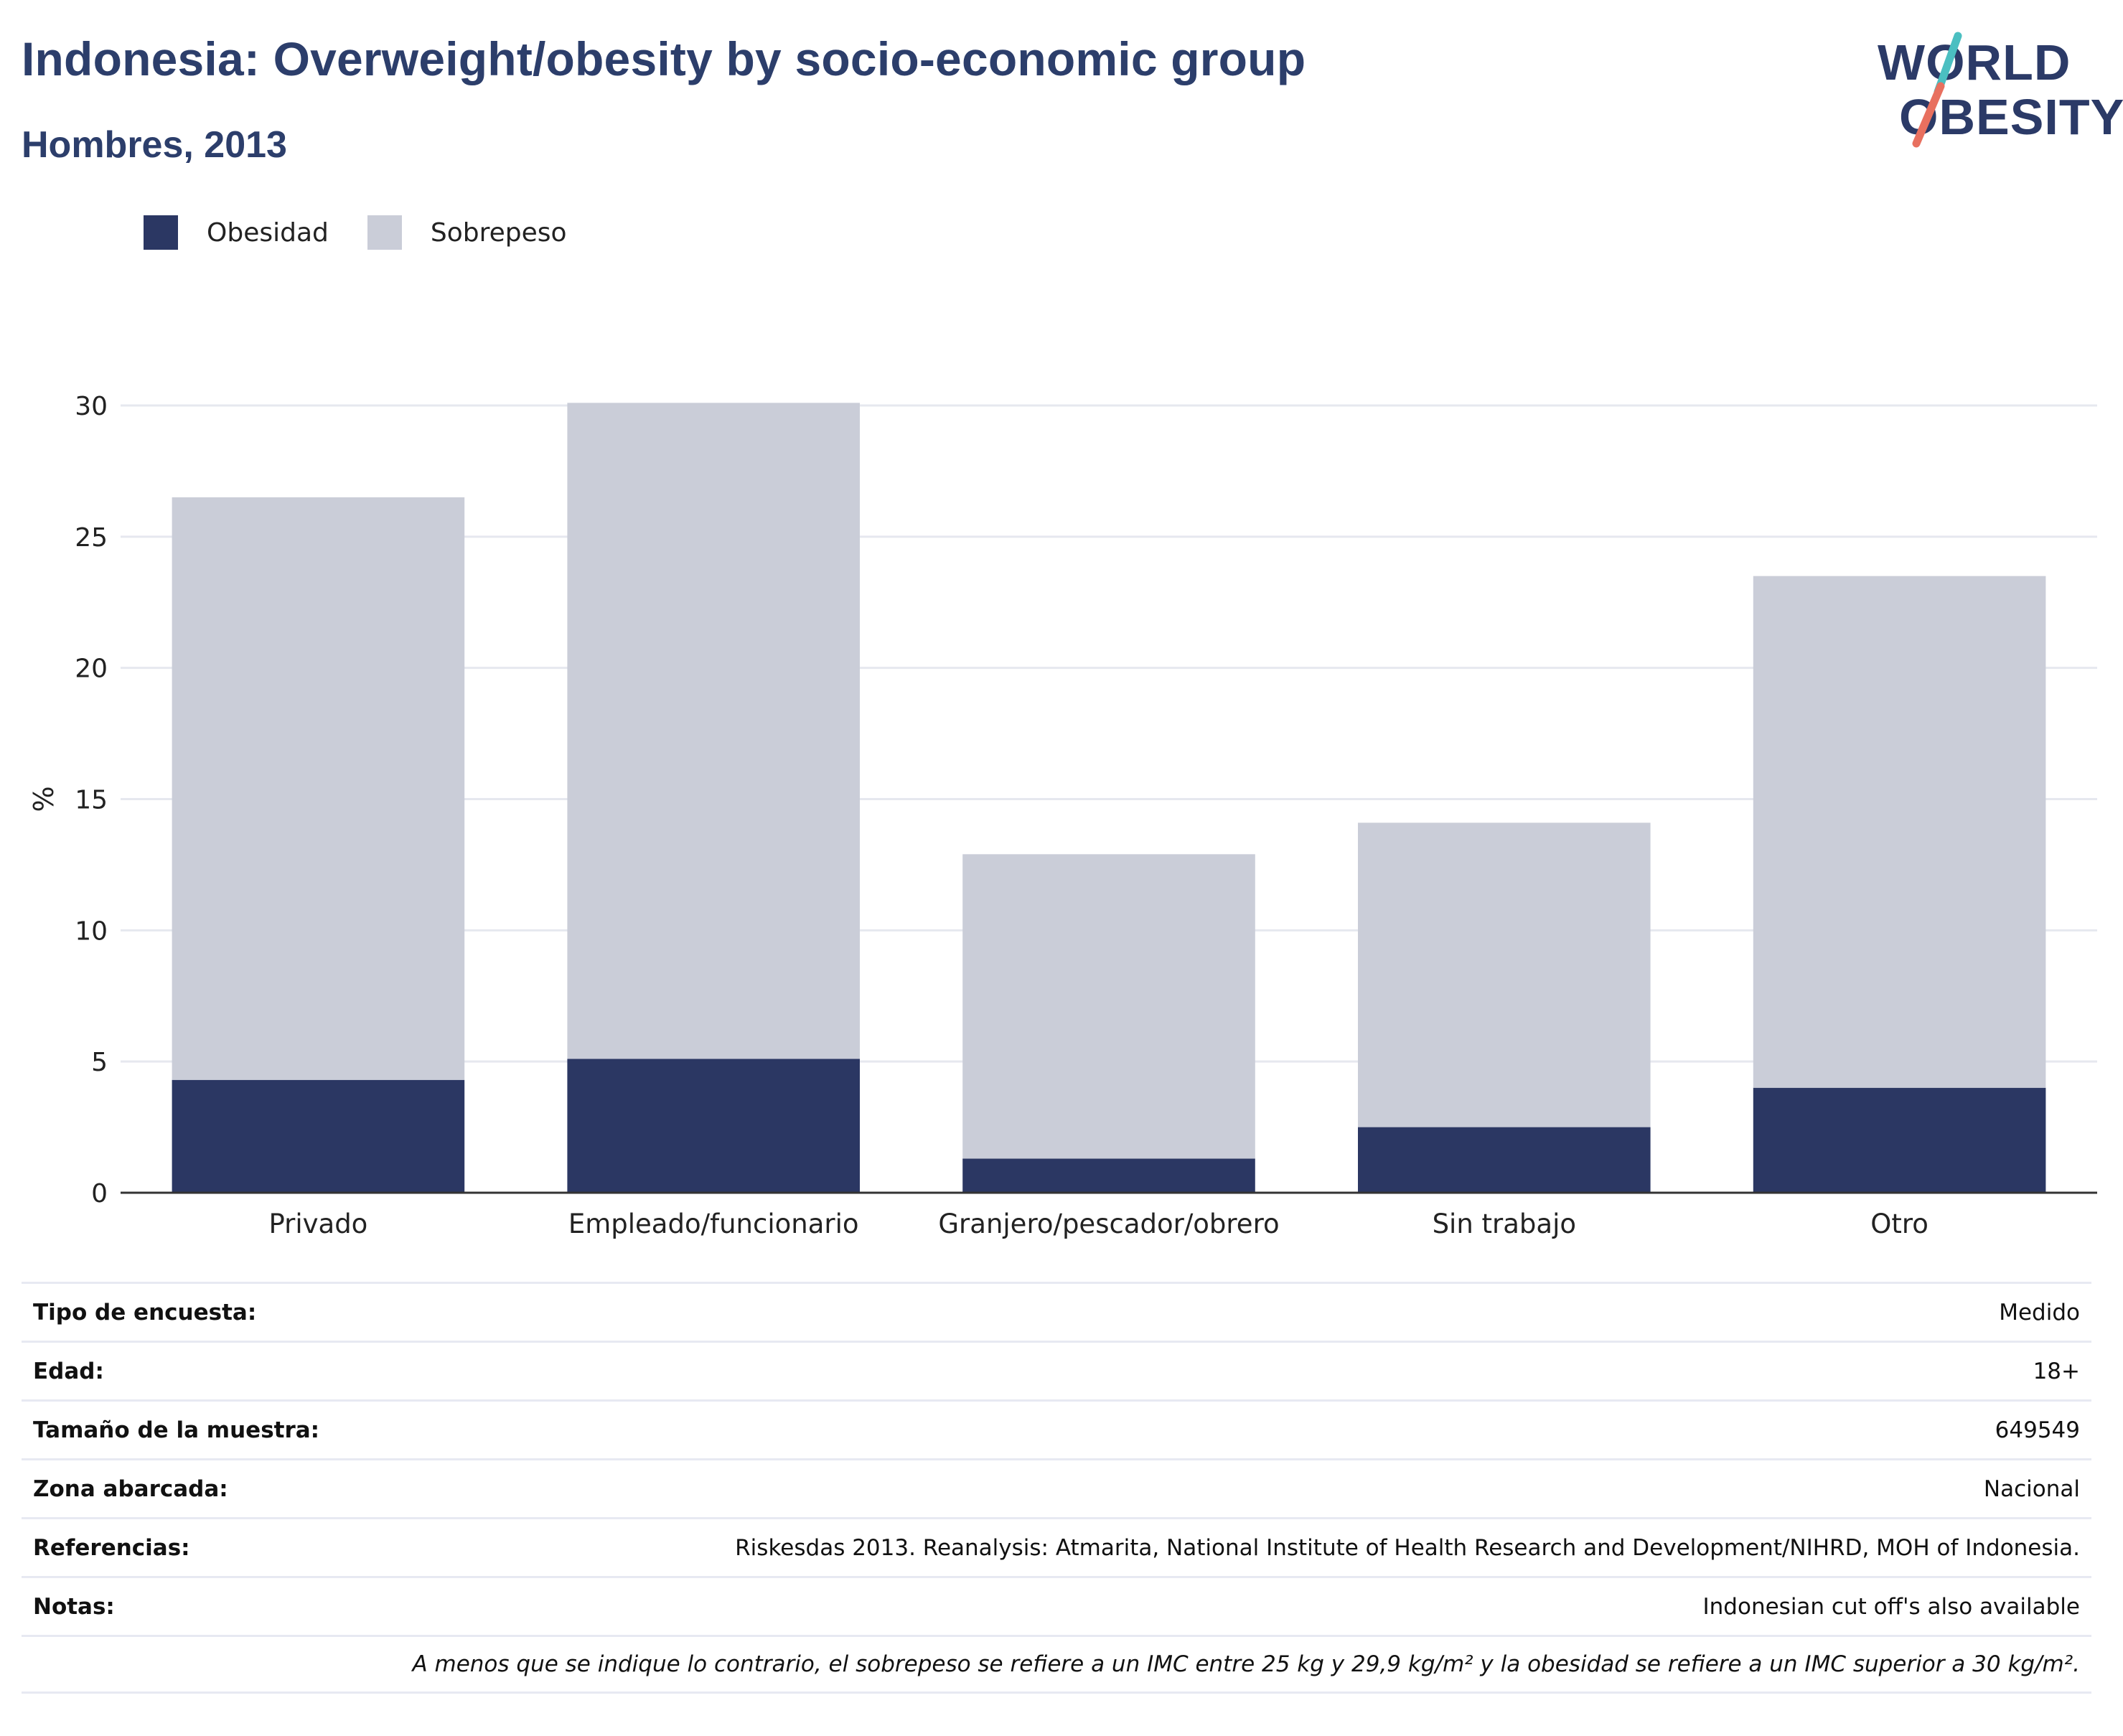  Describe the element at coordinates (1899, 1224) in the screenshot. I see `x-tick-label: Otro` at that location.